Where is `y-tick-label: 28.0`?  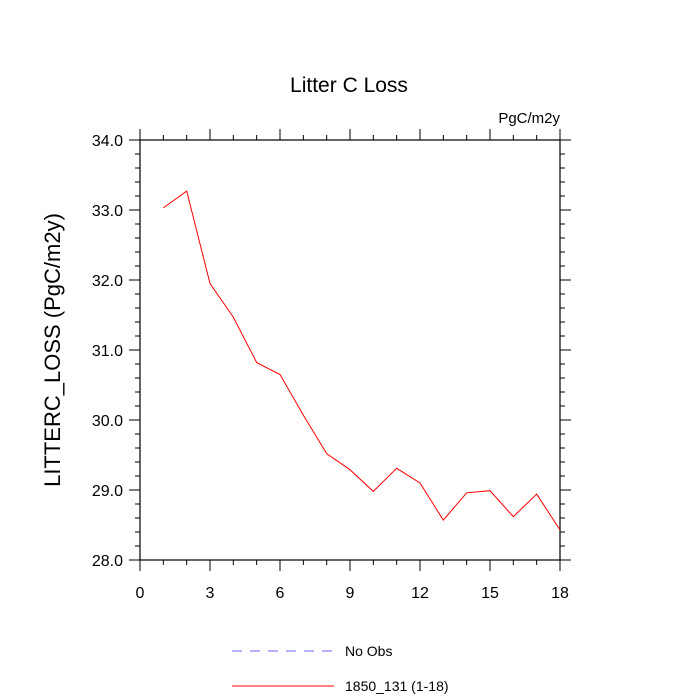 y-tick-label: 28.0 is located at coordinates (107, 561).